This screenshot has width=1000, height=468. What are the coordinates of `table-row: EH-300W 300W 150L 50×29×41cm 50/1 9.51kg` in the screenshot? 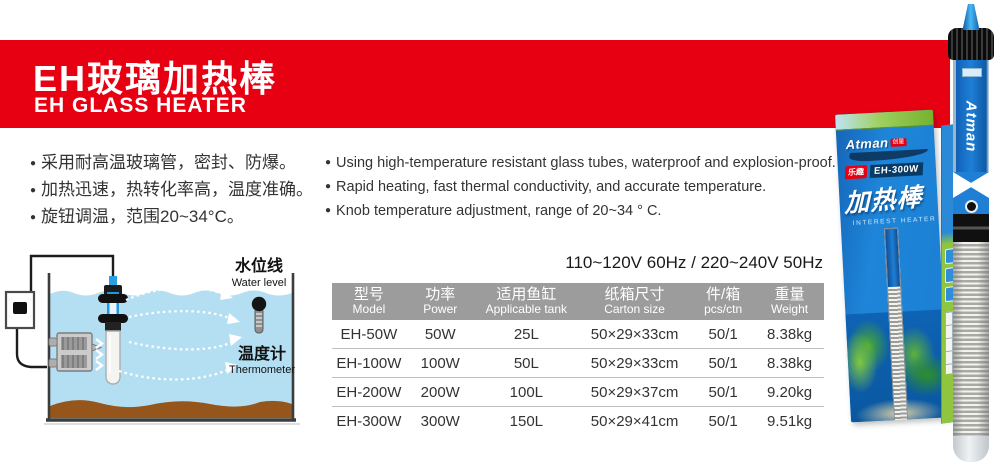 It's located at (578, 421).